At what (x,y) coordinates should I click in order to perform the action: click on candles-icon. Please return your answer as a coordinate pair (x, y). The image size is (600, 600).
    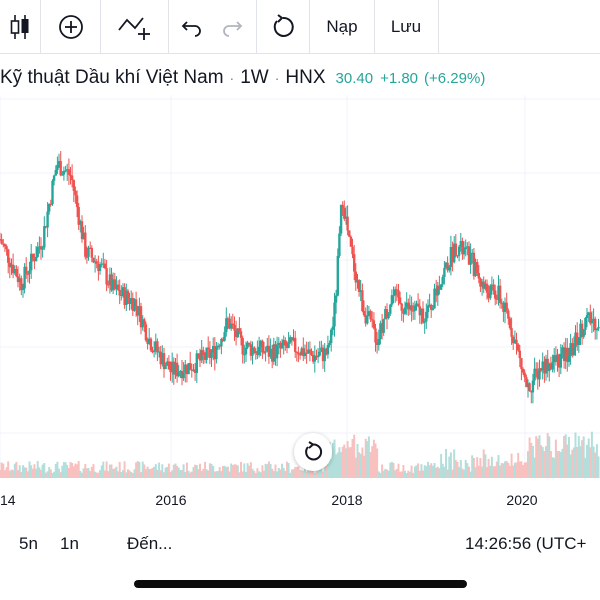
    Looking at the image, I should click on (20, 26).